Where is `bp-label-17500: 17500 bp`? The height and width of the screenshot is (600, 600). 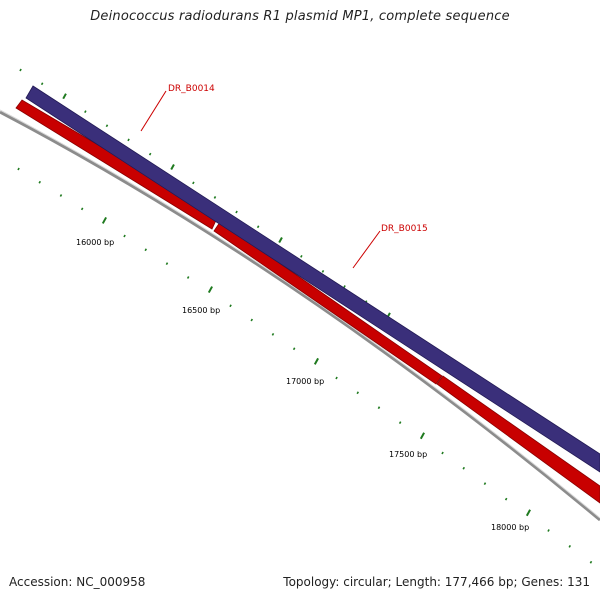
bp-label-17500: 17500 bp is located at coordinates (408, 454).